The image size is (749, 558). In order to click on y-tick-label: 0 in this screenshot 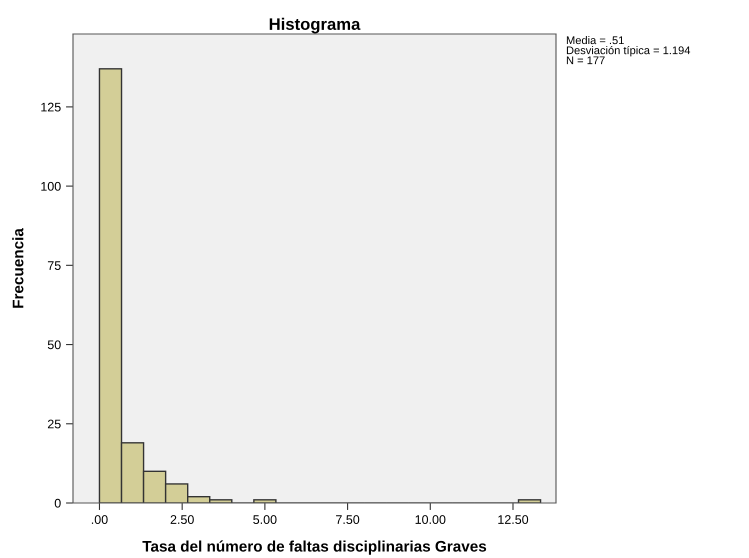, I will do `click(57, 503)`.